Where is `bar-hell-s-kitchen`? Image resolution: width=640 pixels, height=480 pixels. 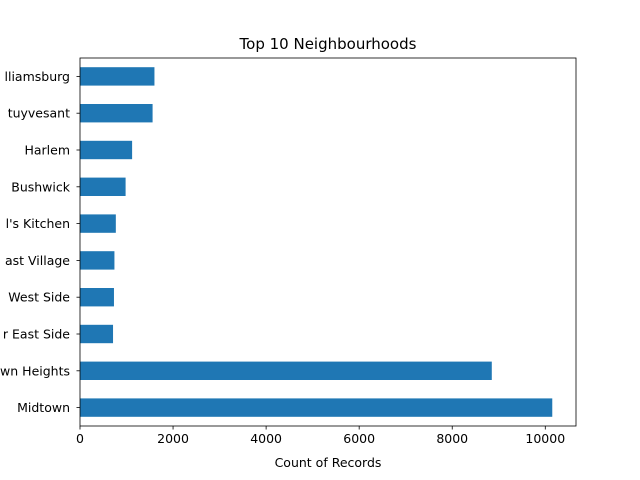
bar-hell-s-kitchen is located at coordinates (98, 223).